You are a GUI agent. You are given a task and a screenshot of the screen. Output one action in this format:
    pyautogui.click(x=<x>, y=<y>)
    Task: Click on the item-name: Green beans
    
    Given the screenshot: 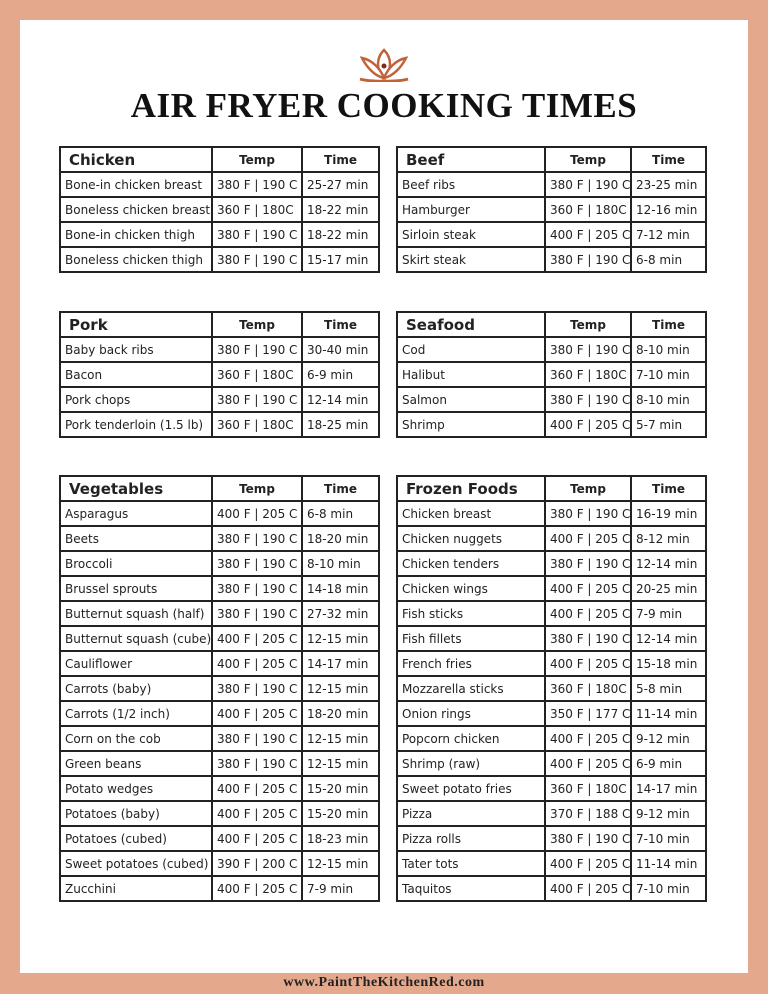 What is the action you would take?
    pyautogui.click(x=136, y=763)
    